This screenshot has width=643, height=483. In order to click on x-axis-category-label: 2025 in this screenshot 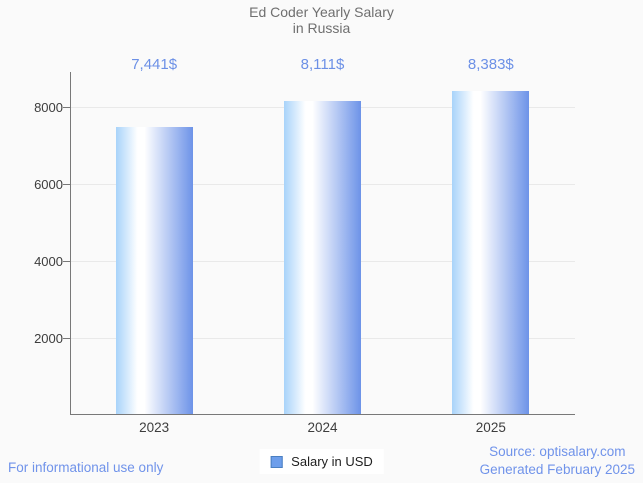, I will do `click(490, 427)`.